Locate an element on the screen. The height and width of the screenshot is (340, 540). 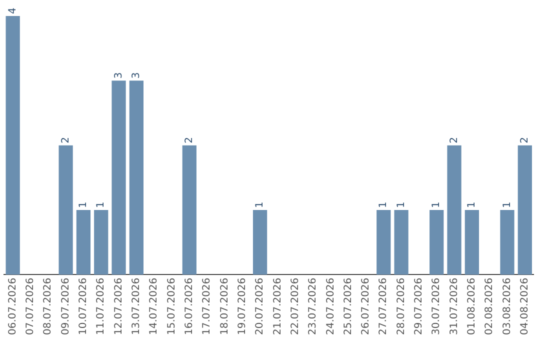
x-tick-label: 31.07.2026 is located at coordinates (454, 307).